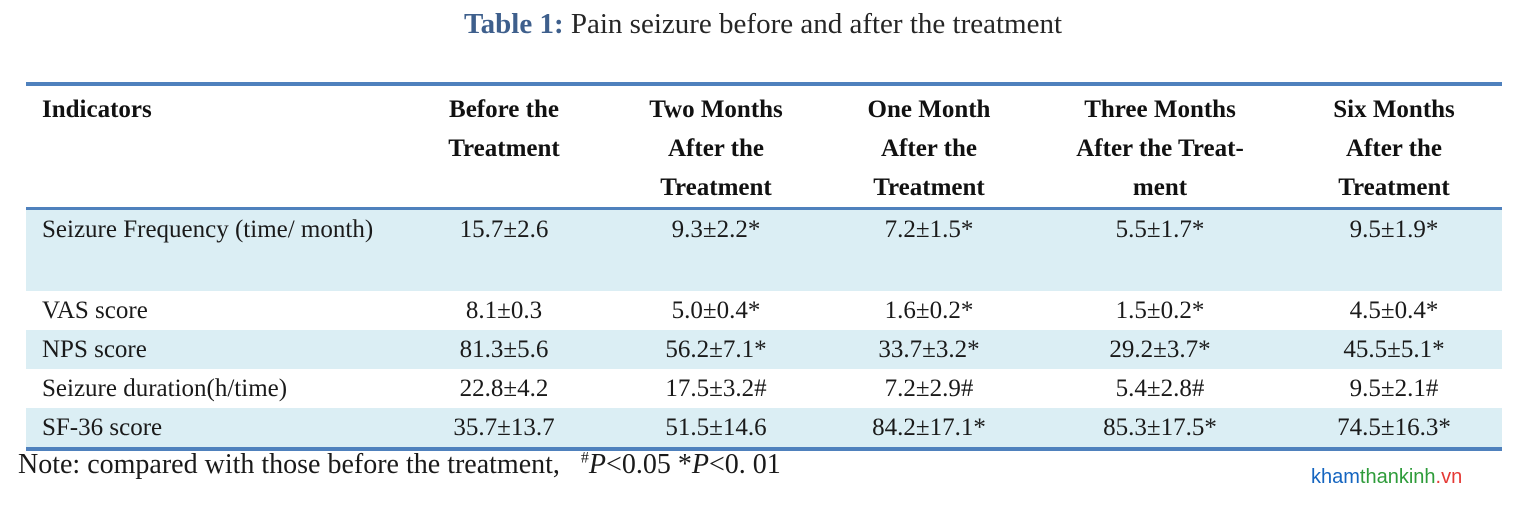 The width and height of the screenshot is (1526, 523). Describe the element at coordinates (929, 148) in the screenshot. I see `header-one-month: One Month After the Treatment` at that location.